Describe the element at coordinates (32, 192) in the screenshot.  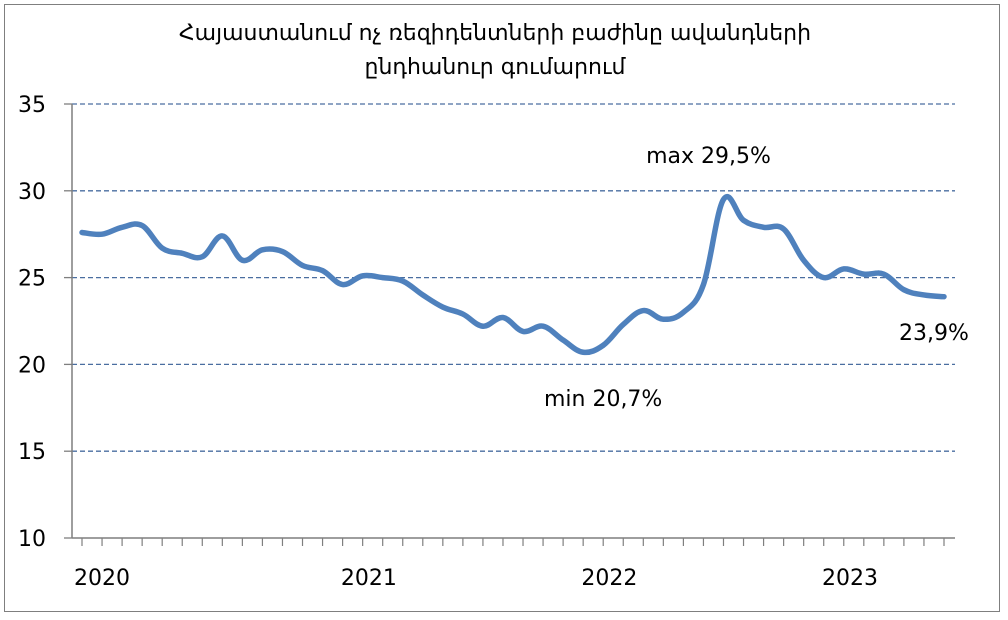
I see `y-tick-label: 30` at that location.